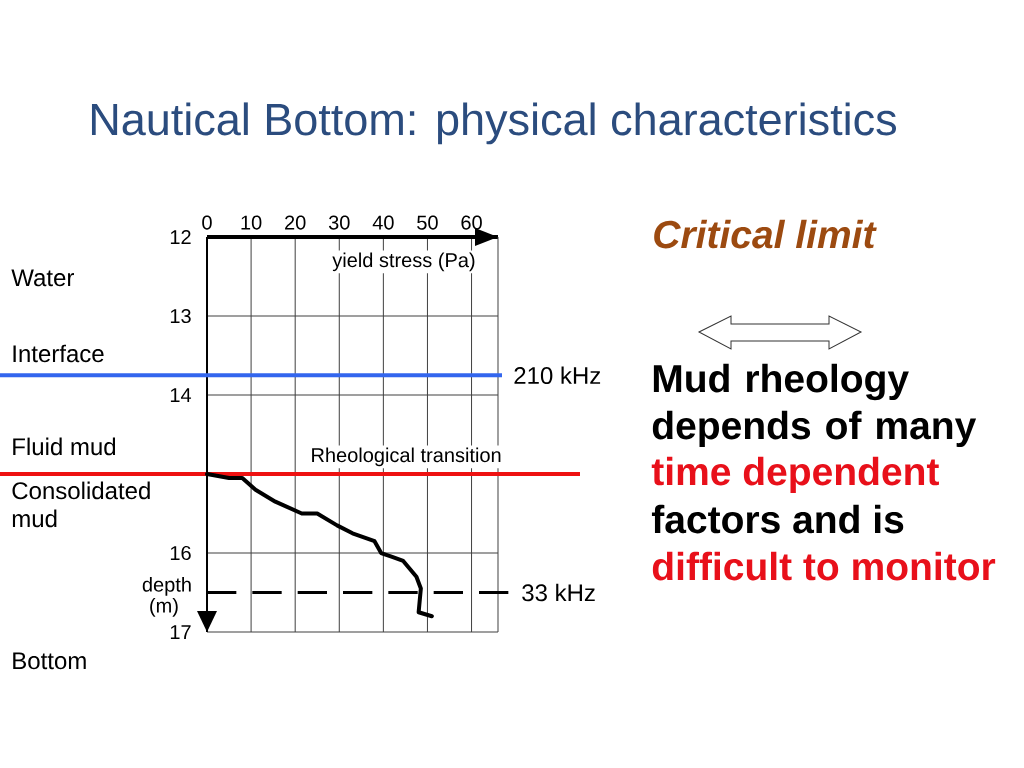  What do you see at coordinates (251, 222) in the screenshot?
I see `x-tick-label: 10` at bounding box center [251, 222].